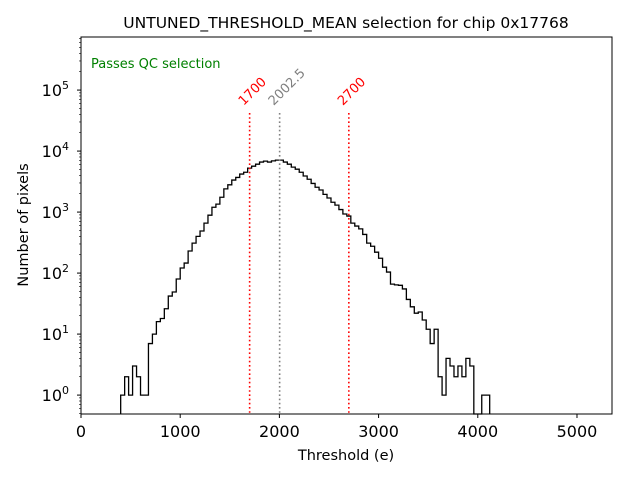 This screenshot has height=480, width=640. I want to click on y-axis: 10⁰ 10¹ 10² 10³ 10⁴ 10⁵, so click(61, 226).